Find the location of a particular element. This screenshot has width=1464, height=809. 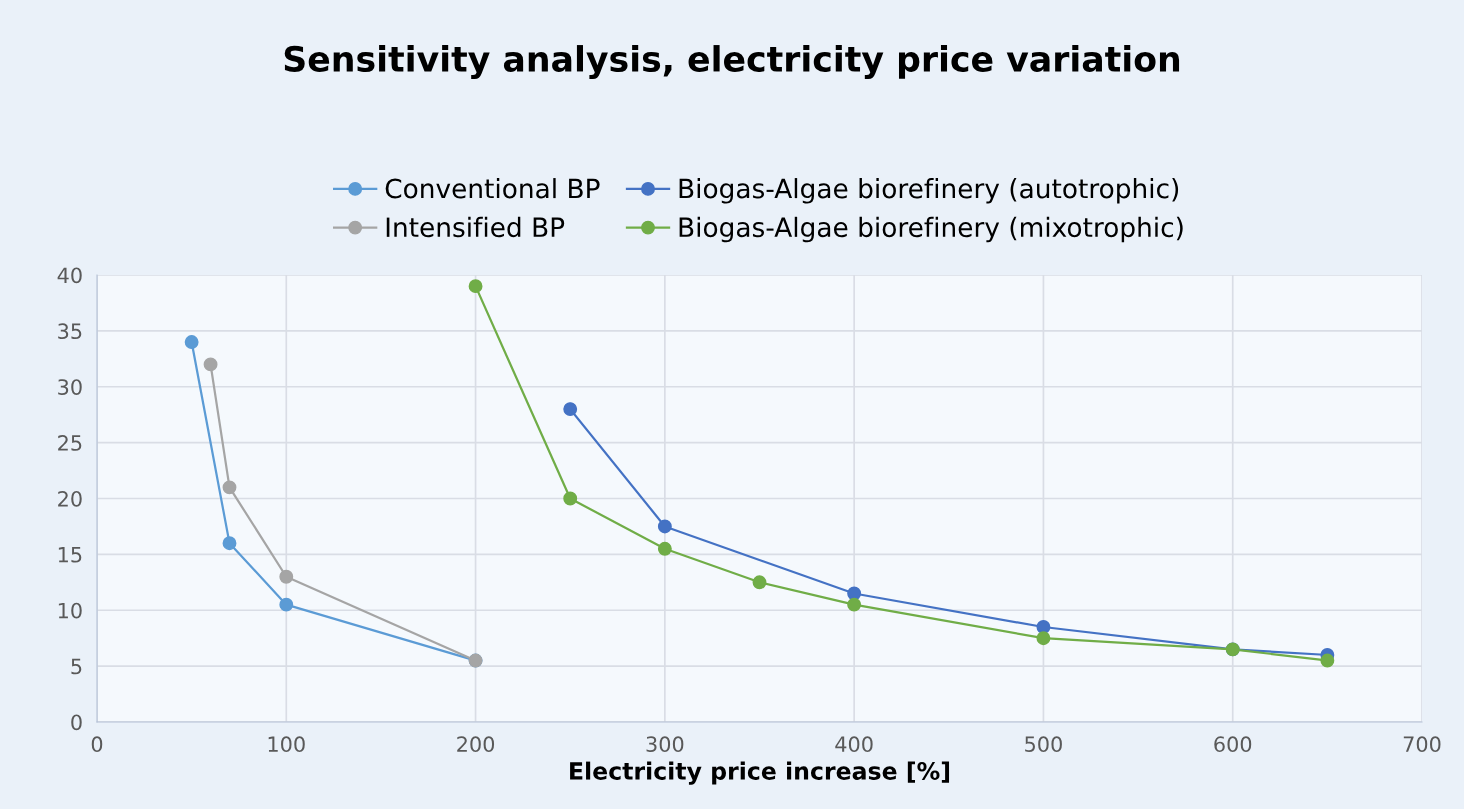

x-tick-label: 300 is located at coordinates (665, 744).